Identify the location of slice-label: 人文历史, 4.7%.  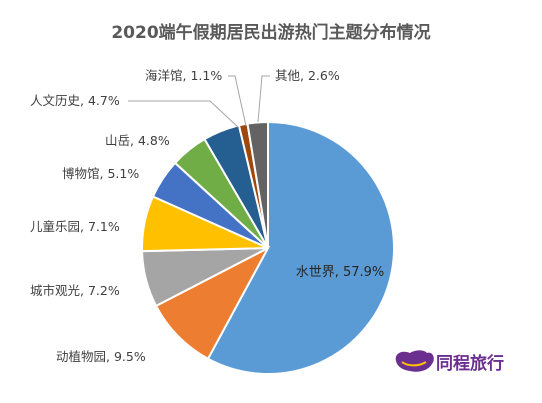
(75, 100).